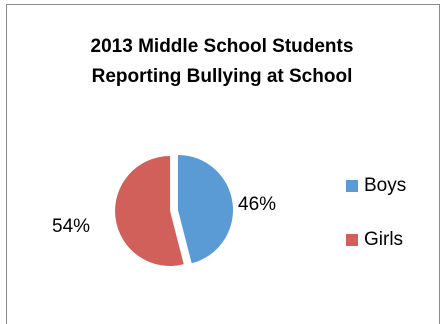 The image size is (444, 324). Describe the element at coordinates (385, 185) in the screenshot. I see `legend-label-boys: Boys` at that location.